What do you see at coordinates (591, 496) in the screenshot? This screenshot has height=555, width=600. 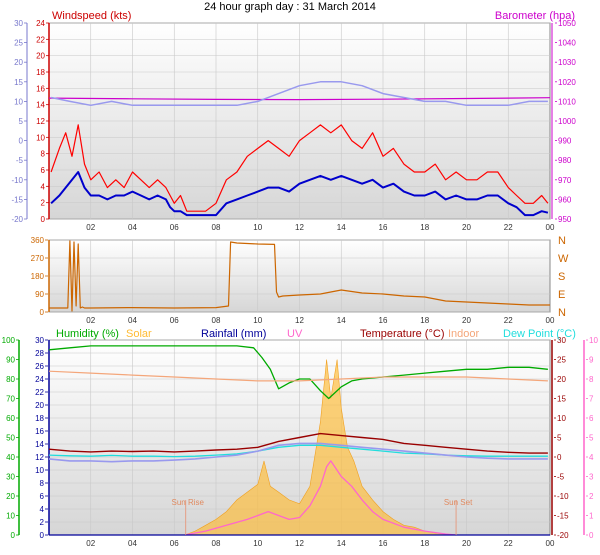 I see `uv-tick-label: 2` at bounding box center [591, 496].